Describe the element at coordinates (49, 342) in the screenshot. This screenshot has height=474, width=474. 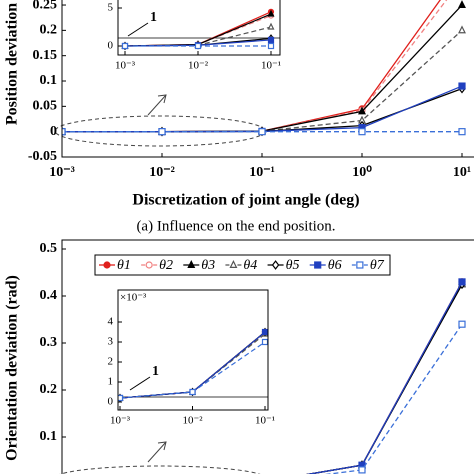
I see `y-tick-label: 0.3` at that location.